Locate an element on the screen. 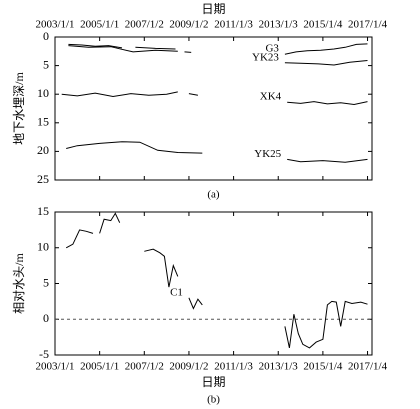 The height and width of the screenshot is (409, 420). y-tick-label: 20 is located at coordinates (43, 150).